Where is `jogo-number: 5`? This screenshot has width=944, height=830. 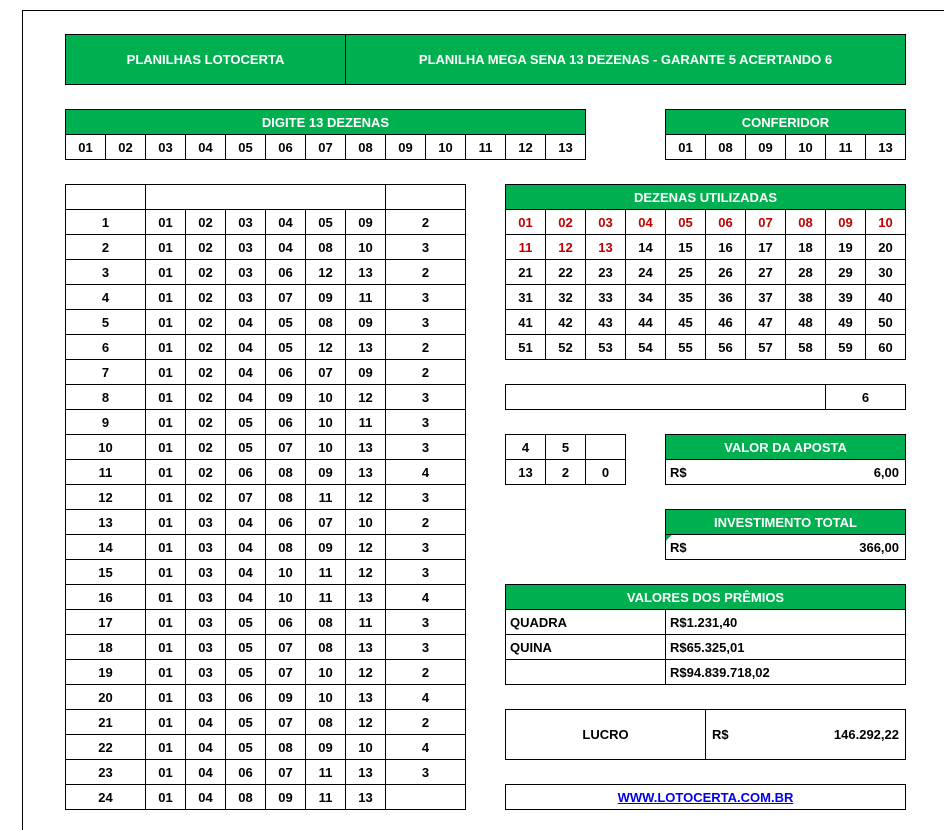
jogo-number: 5 is located at coordinates (105, 322).